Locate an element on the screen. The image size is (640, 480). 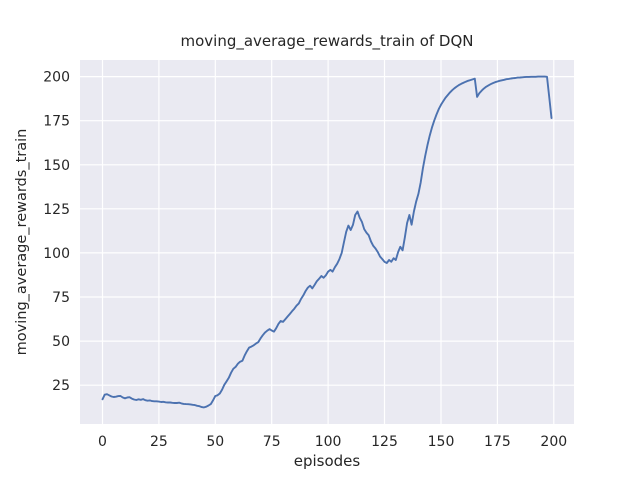
chart-title: moving_average_rewards_train of DQN is located at coordinates (326, 41).